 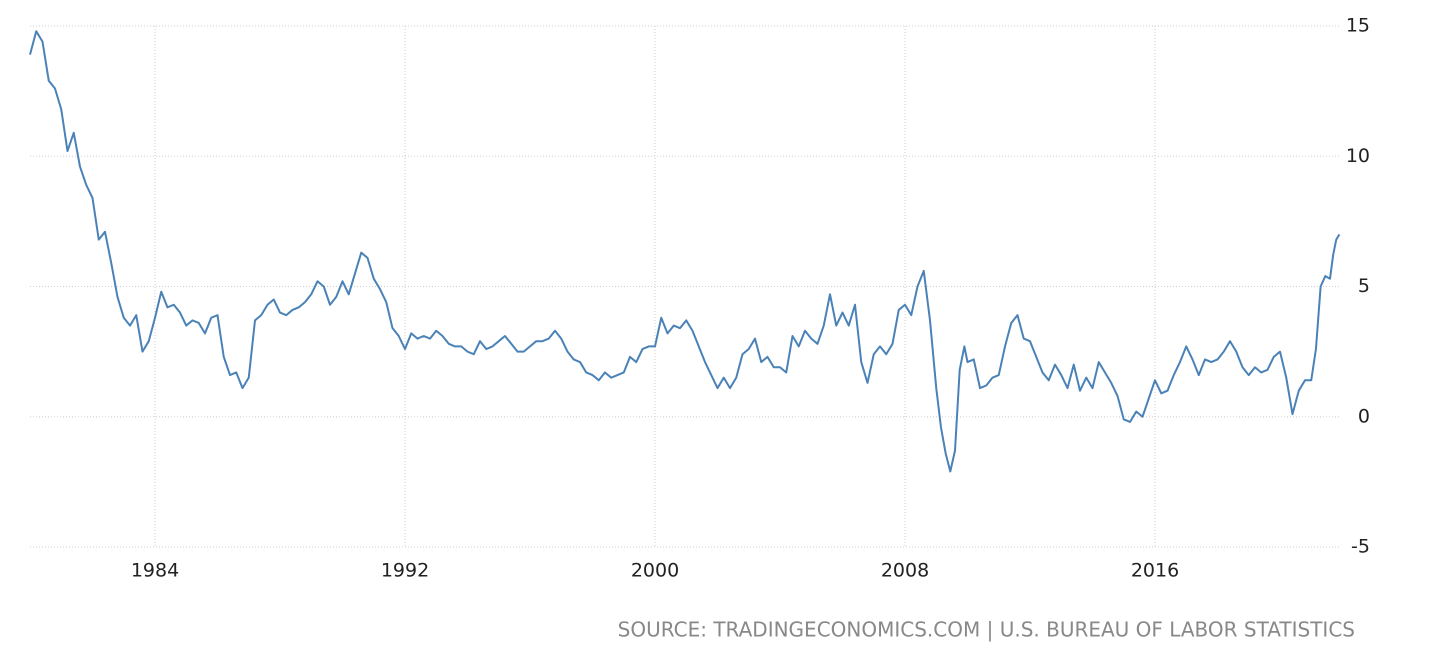 What do you see at coordinates (905, 571) in the screenshot?
I see `x-tick-label: 2008` at bounding box center [905, 571].